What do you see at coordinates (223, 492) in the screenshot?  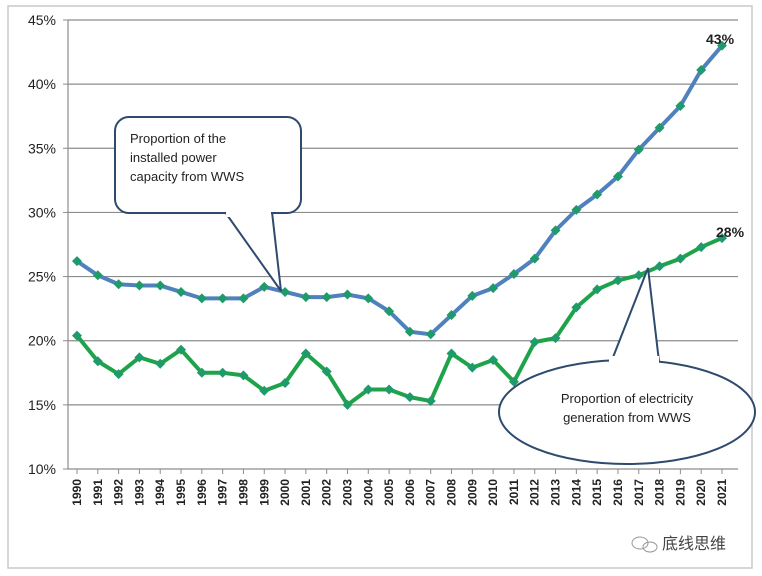 I see `x-tick-label: 1997` at bounding box center [223, 492].